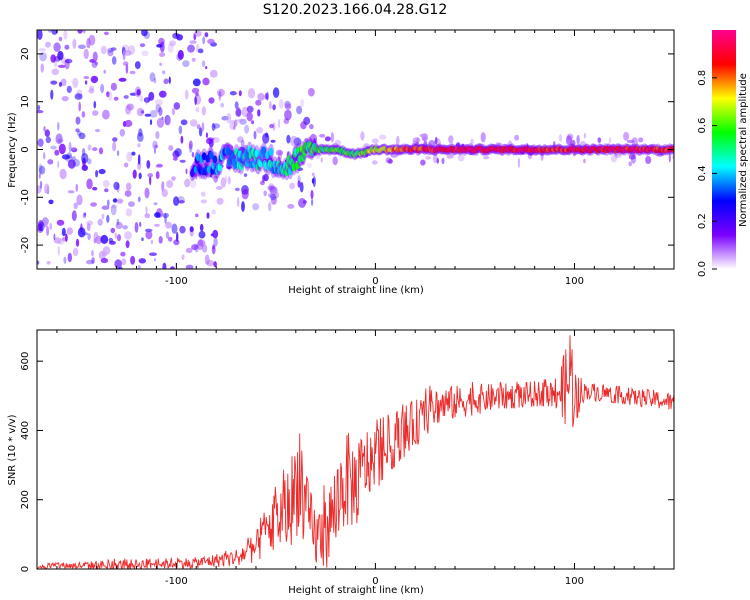 This screenshot has height=600, width=750. I want to click on colorbar-ticks: 0.0 0.2 0.4 0.6 0.8, so click(707, 173).